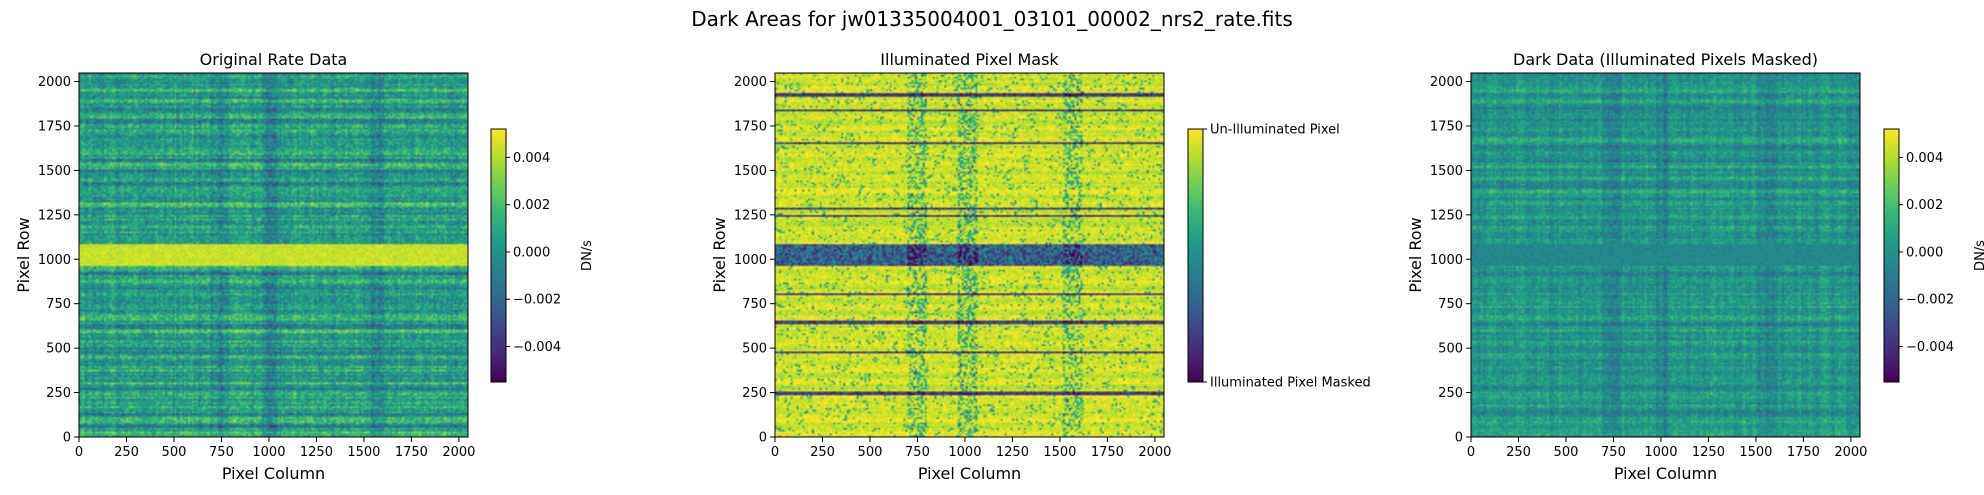 Image resolution: width=1984 pixels, height=495 pixels. I want to click on panel-title: Original Rate Data, so click(274, 59).